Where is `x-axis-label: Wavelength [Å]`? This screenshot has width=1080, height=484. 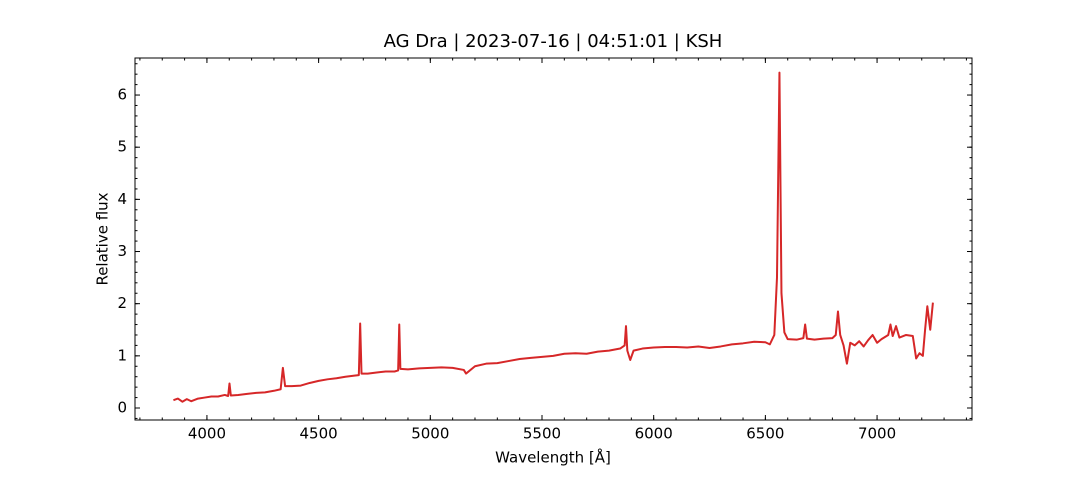 x-axis-label: Wavelength [Å] is located at coordinates (553, 457).